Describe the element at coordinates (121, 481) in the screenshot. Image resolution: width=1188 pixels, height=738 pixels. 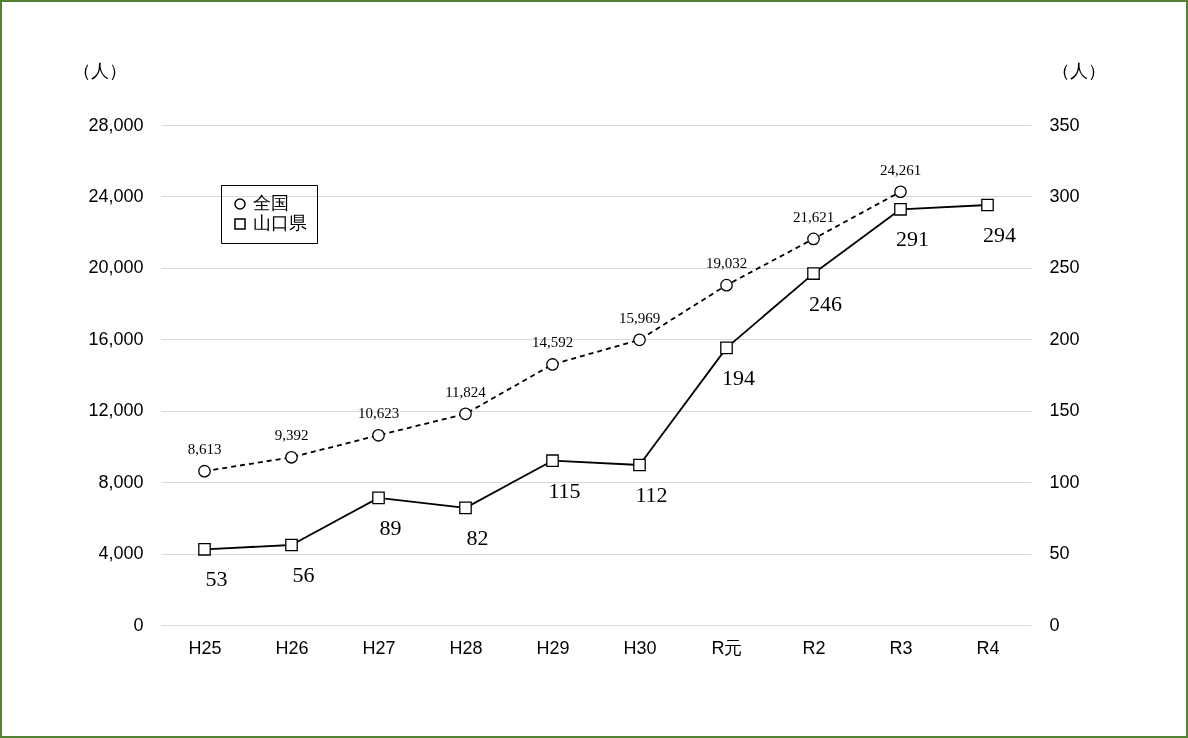
I see `y-tick-label: 8,000` at that location.